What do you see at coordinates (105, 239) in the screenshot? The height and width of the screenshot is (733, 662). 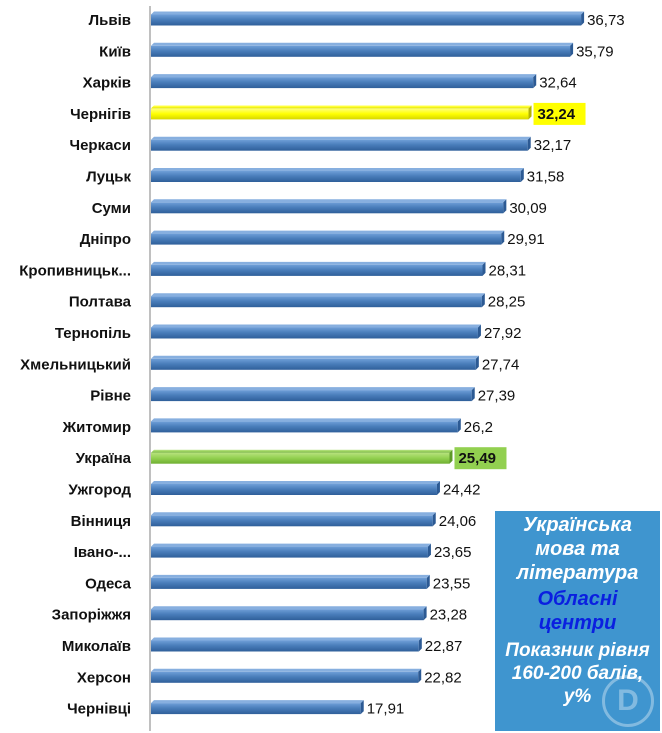 I see `category-label-дніпро: Дніпро` at bounding box center [105, 239].